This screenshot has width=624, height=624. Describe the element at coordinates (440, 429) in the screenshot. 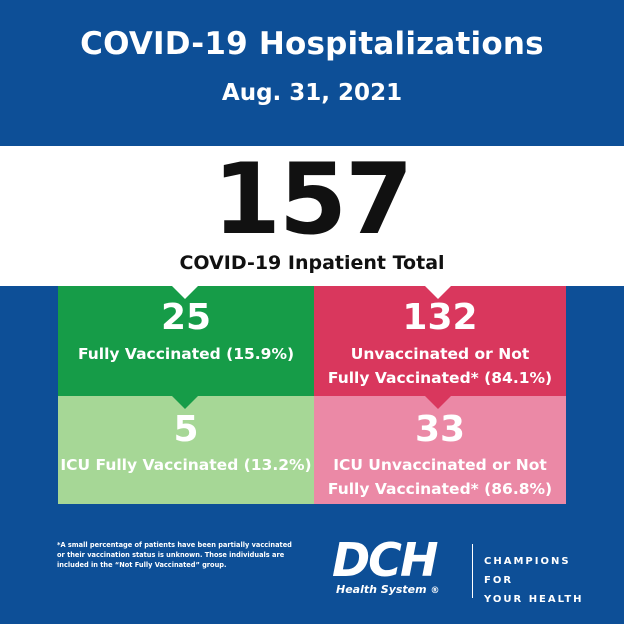

I see `tile-value: 33` at that location.